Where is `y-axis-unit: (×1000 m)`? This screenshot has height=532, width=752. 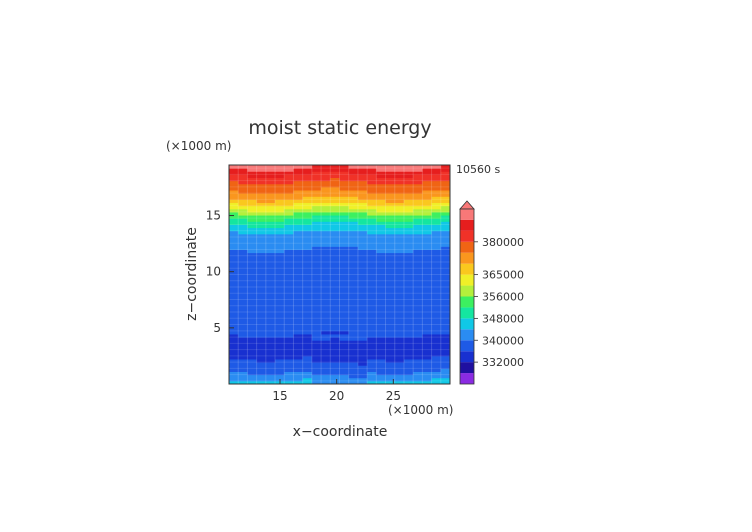
y-axis-unit: (×1000 m) is located at coordinates (198, 146).